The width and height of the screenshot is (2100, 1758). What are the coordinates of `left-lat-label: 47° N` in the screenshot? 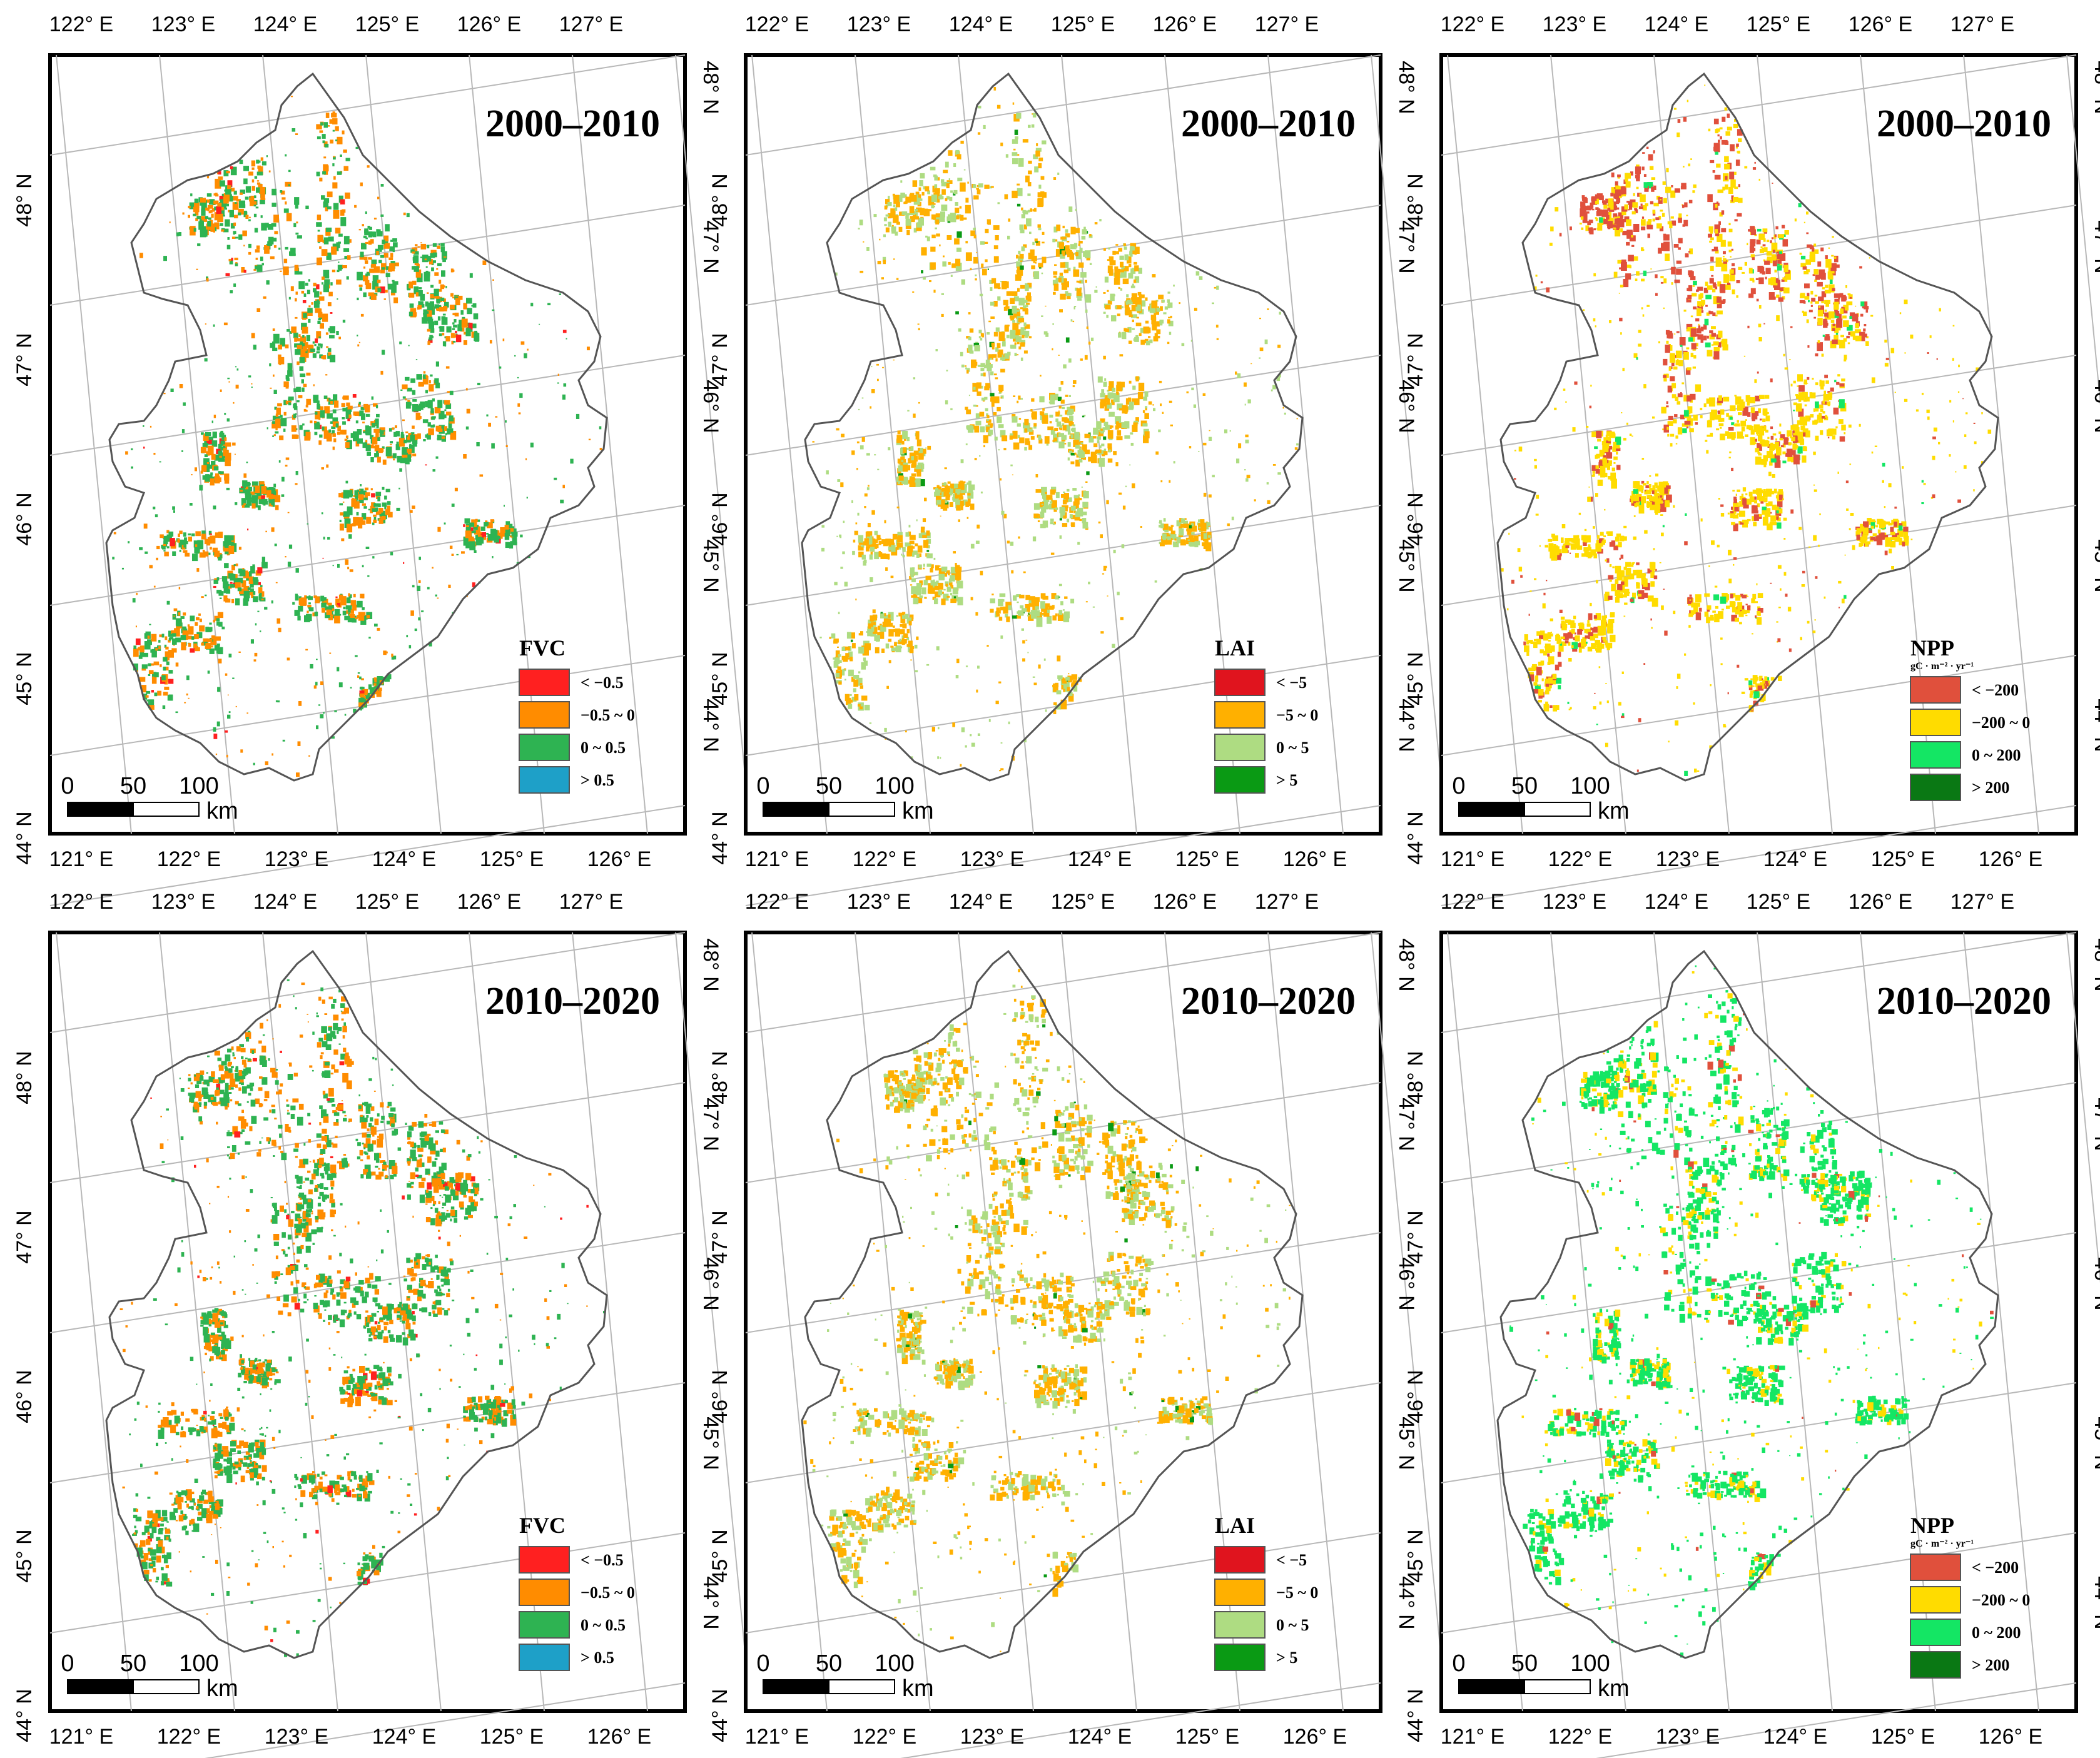 It's located at (24, 359).